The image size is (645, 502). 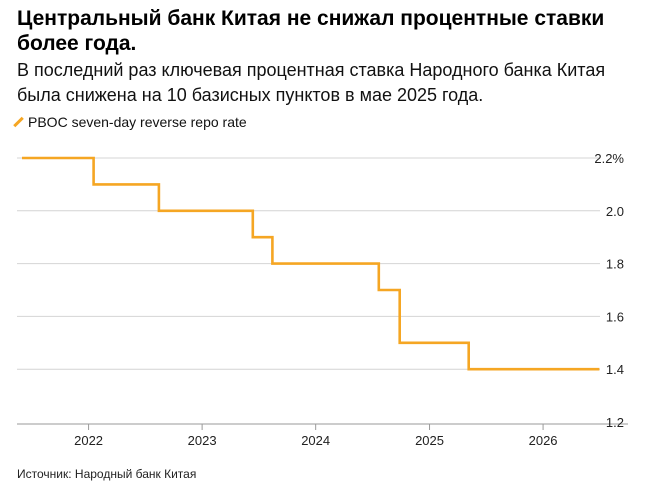 What do you see at coordinates (615, 264) in the screenshot?
I see `y-tick-label: 1.8` at bounding box center [615, 264].